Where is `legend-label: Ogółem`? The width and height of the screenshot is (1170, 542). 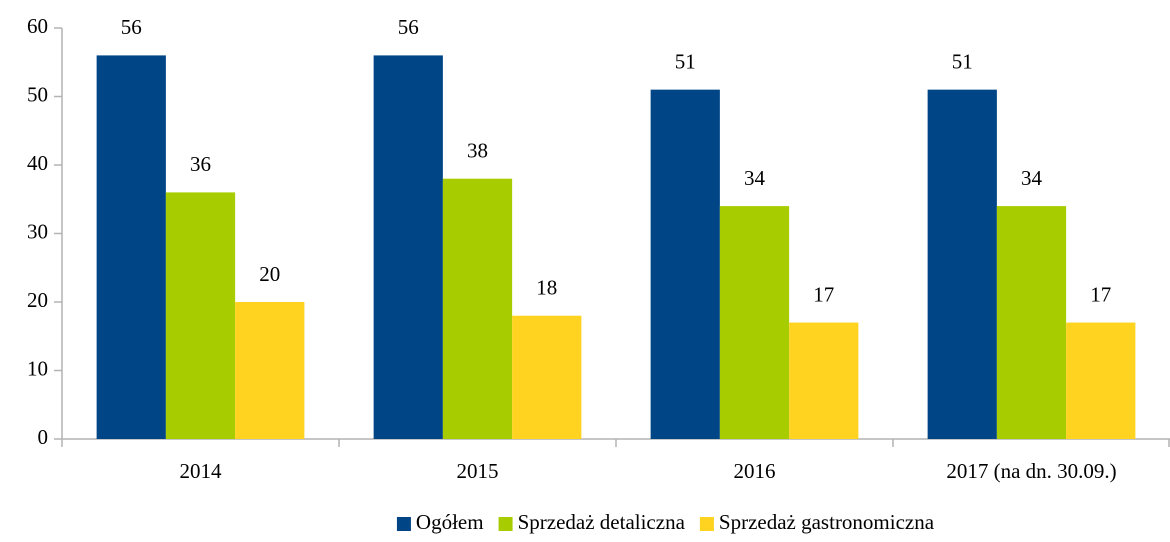 legend-label: Ogółem is located at coordinates (450, 522).